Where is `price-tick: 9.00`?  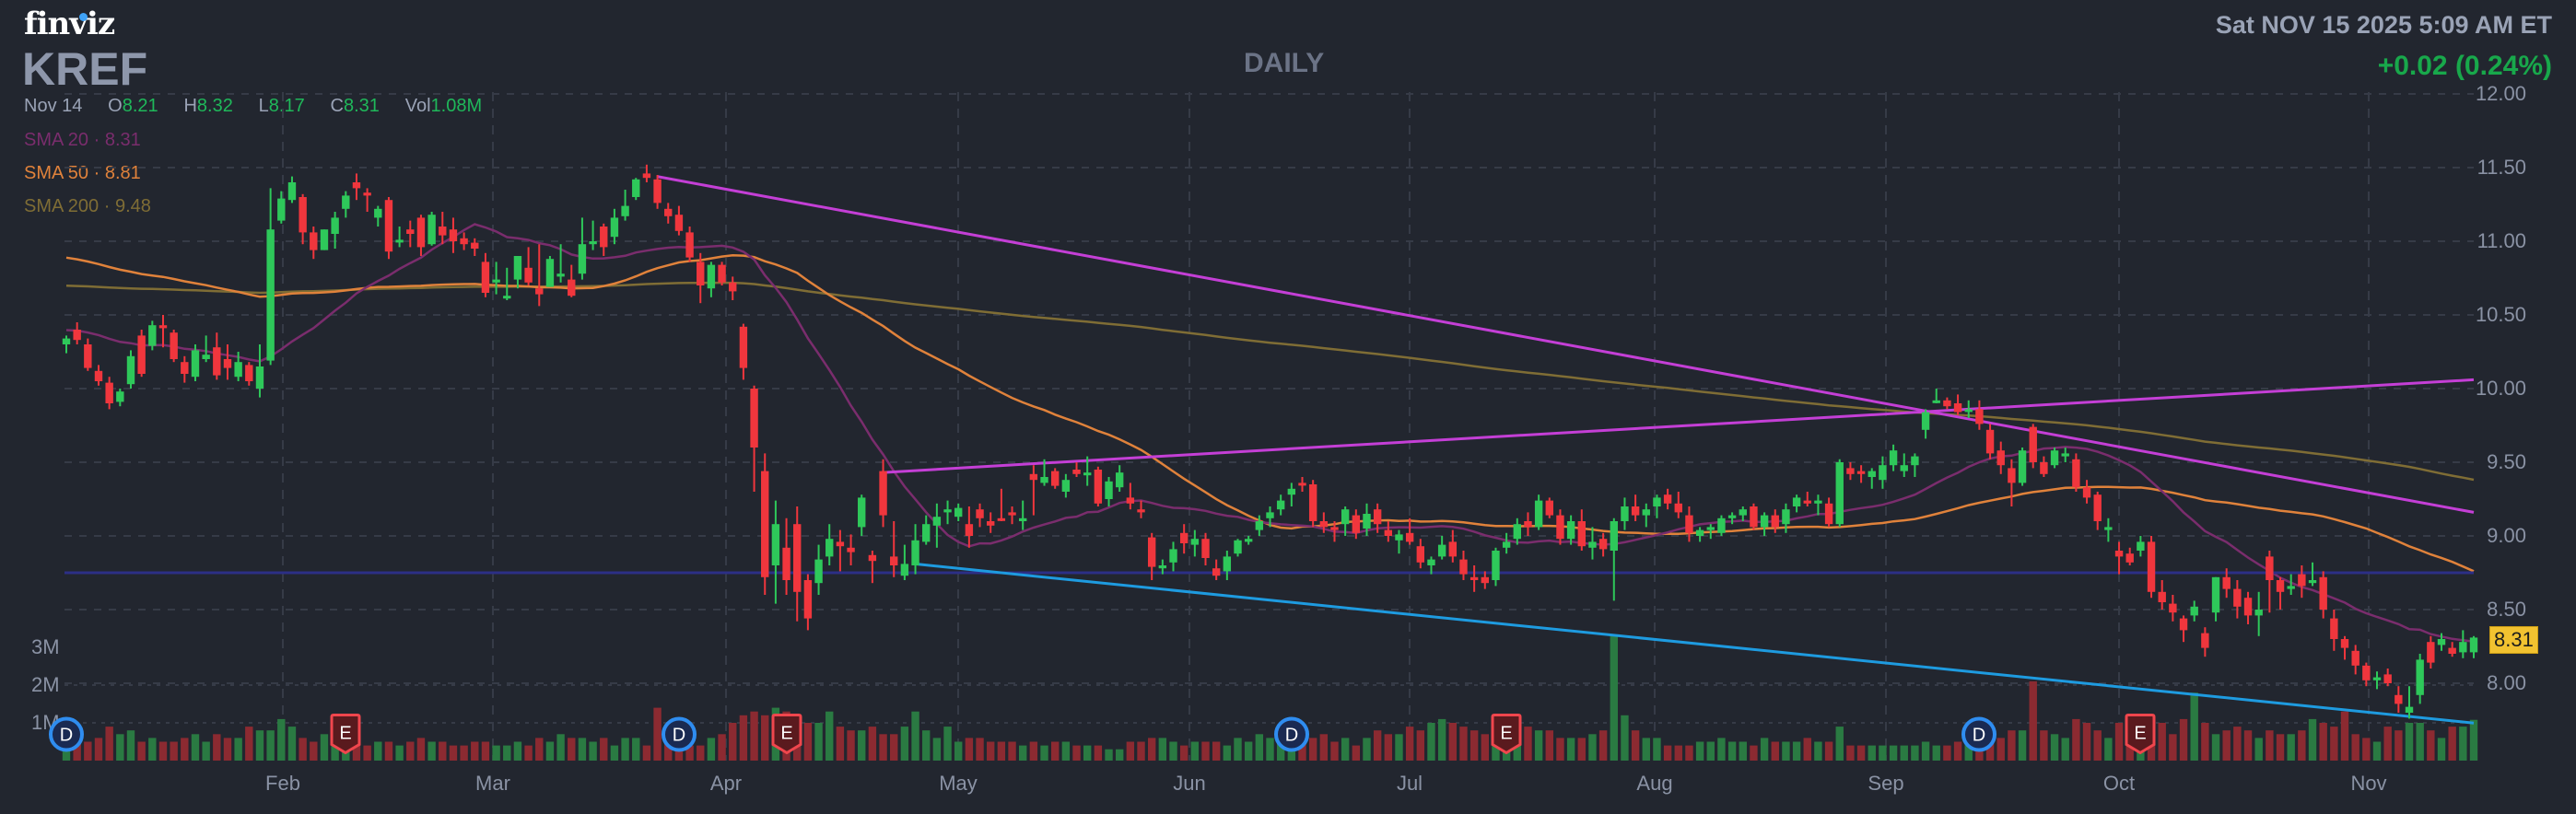
price-tick: 9.00 is located at coordinates (2506, 535).